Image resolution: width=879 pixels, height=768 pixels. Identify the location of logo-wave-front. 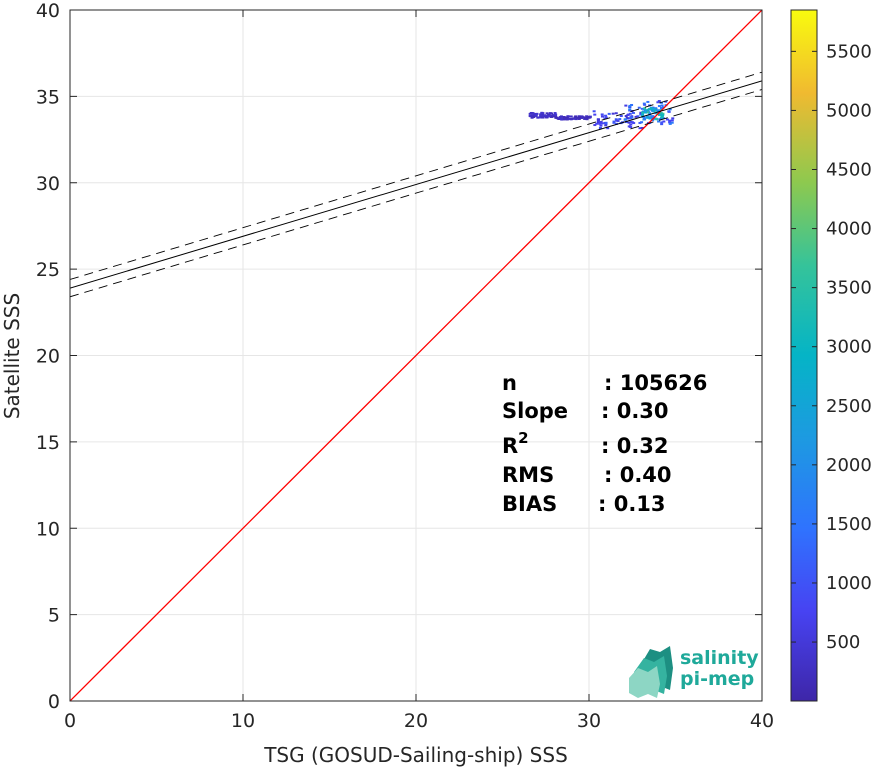
(644, 682).